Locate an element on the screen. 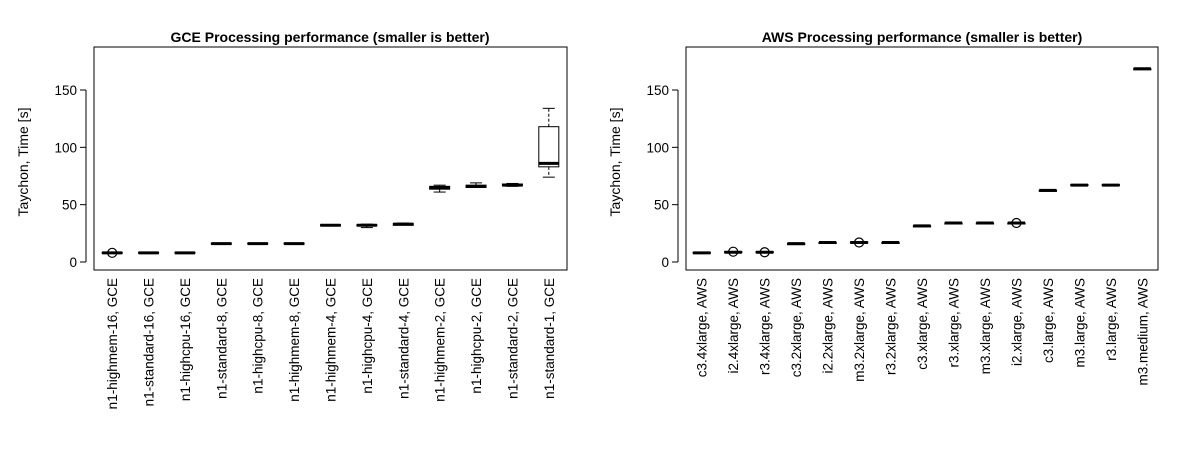  x-tick-label: n1-highcpu-2, GCE is located at coordinates (476, 336).